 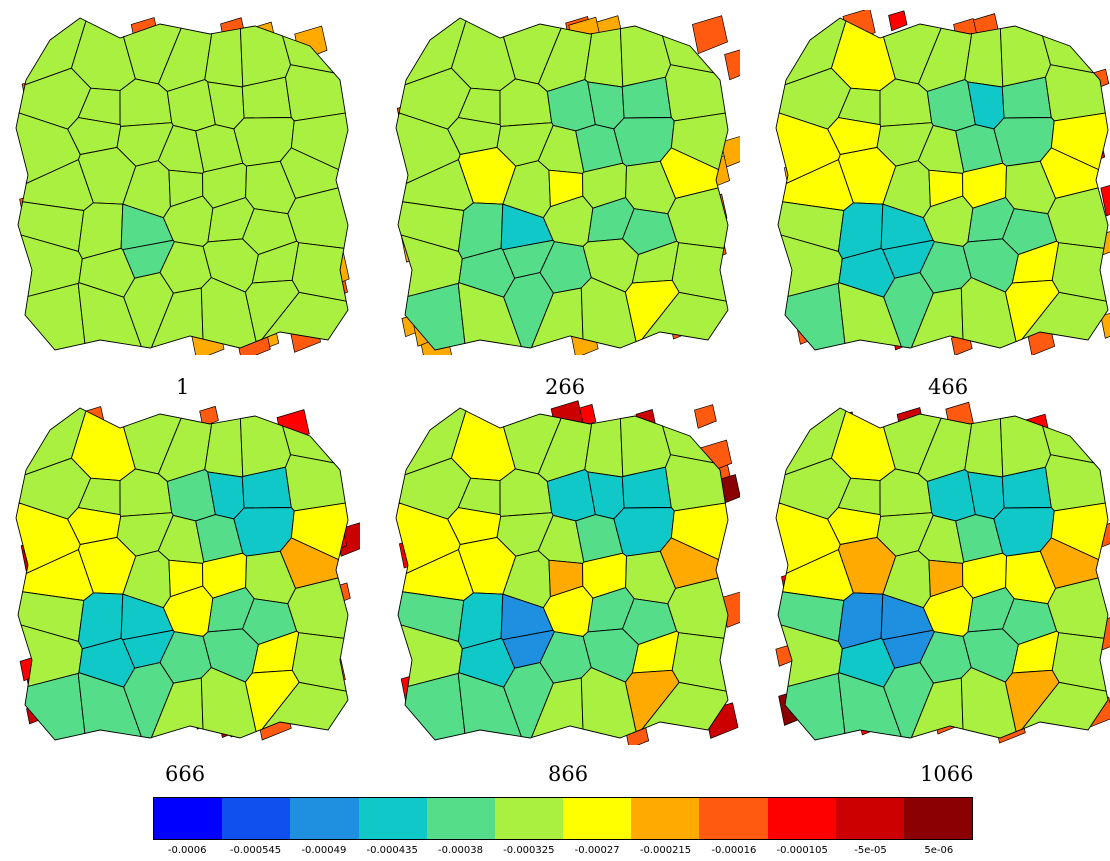 I want to click on panel-label-1: 1, so click(x=183, y=387).